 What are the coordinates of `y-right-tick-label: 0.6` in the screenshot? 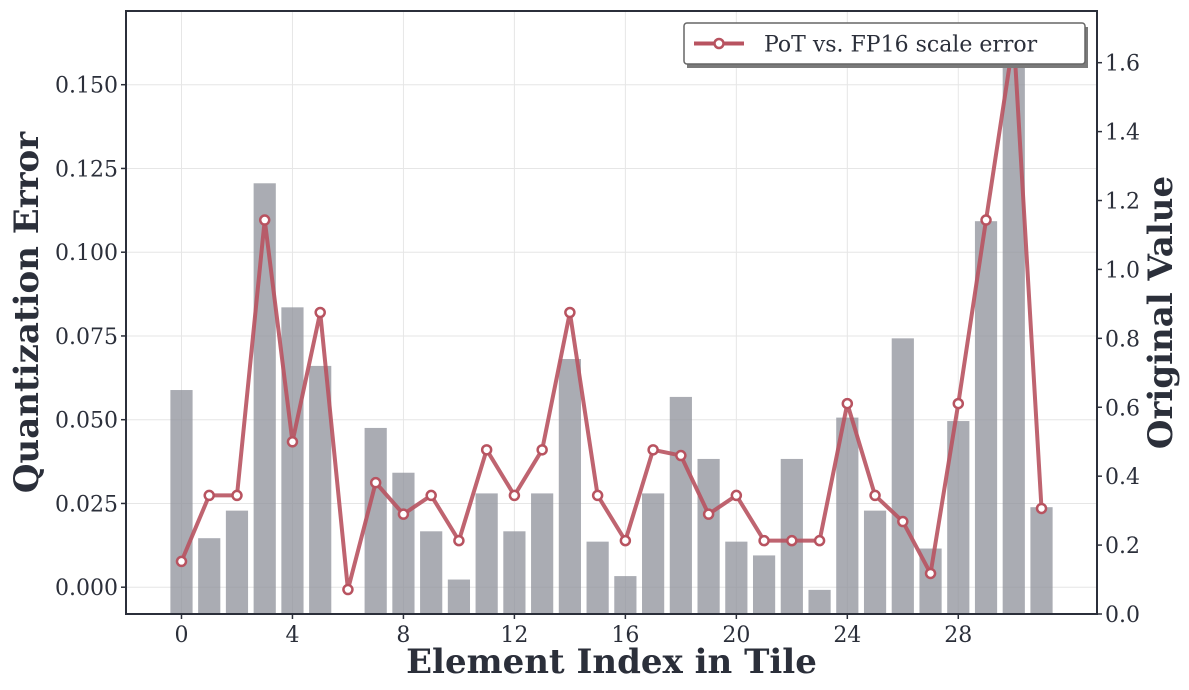 It's located at (1122, 408).